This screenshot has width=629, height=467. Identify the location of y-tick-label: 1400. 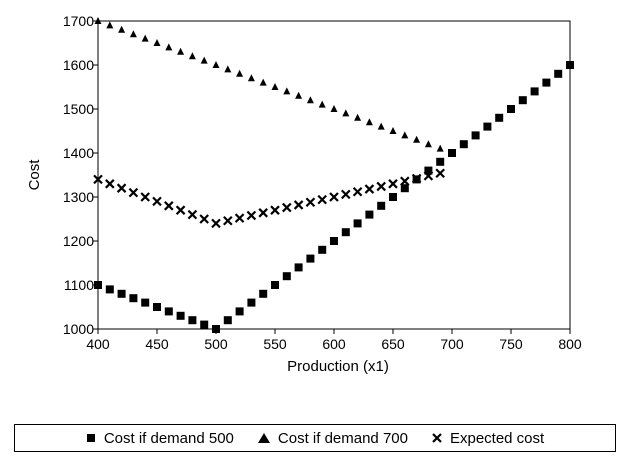
(78, 153).